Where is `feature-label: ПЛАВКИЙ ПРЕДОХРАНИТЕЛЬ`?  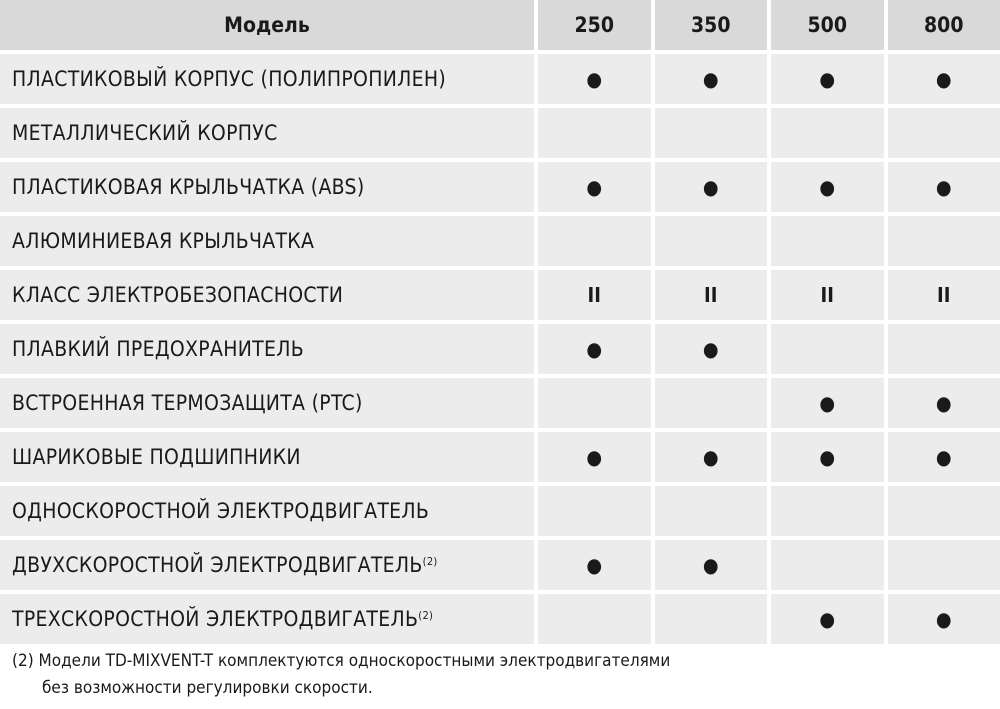 feature-label: ПЛАВКИЙ ПРЕДОХРАНИТЕЛЬ is located at coordinates (158, 349).